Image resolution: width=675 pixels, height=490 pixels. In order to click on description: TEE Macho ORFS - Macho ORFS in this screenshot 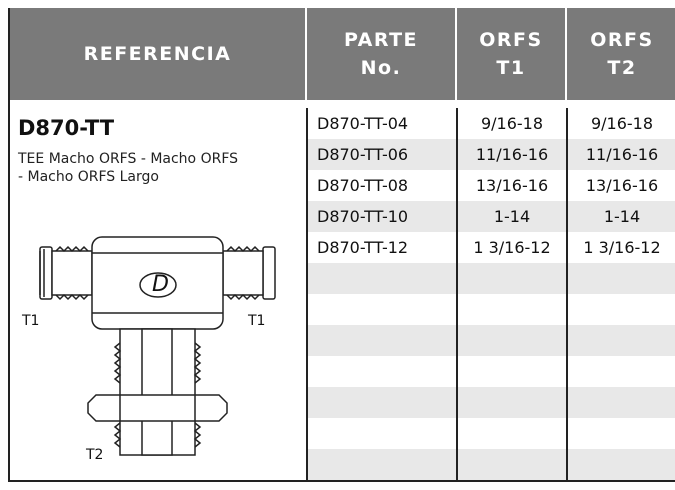, I will do `click(128, 159)`.